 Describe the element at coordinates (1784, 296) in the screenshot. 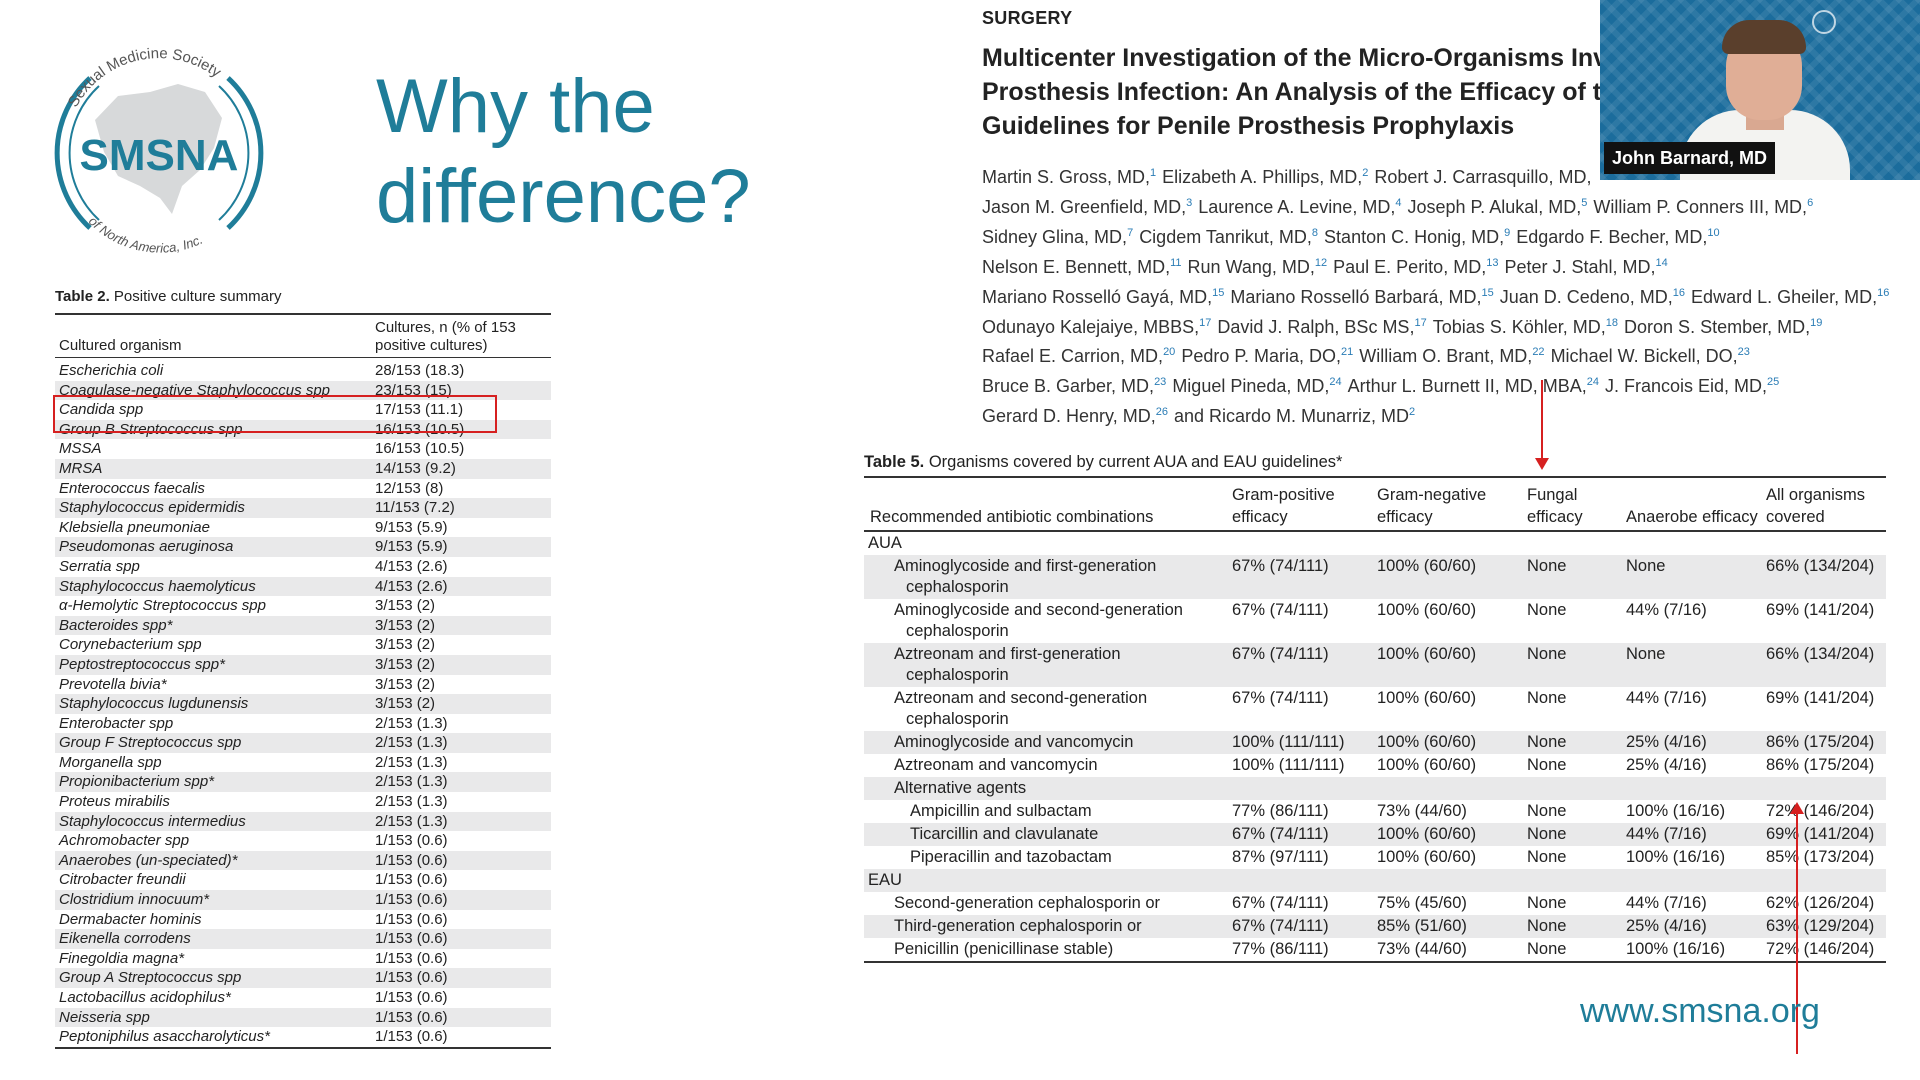

I see `author-name: Edward L. Gheiler, MD,` at that location.